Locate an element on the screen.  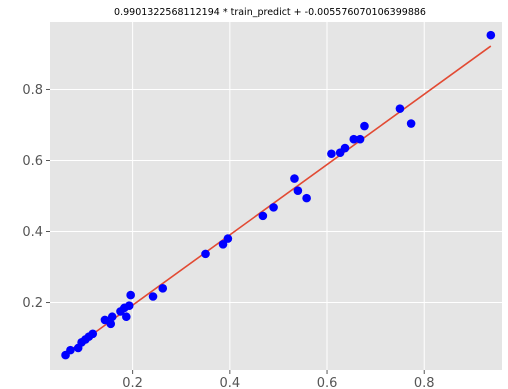
x-axis-ticks: 0.2 0.4 0.6 0.8 is located at coordinates (278, 379).